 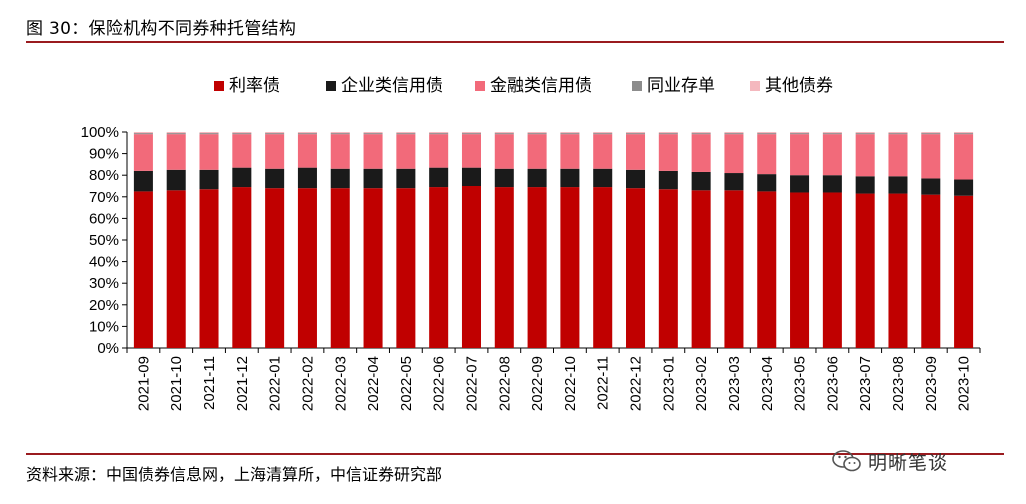 What do you see at coordinates (104, 305) in the screenshot?
I see `y-tick-label: 20%` at bounding box center [104, 305].